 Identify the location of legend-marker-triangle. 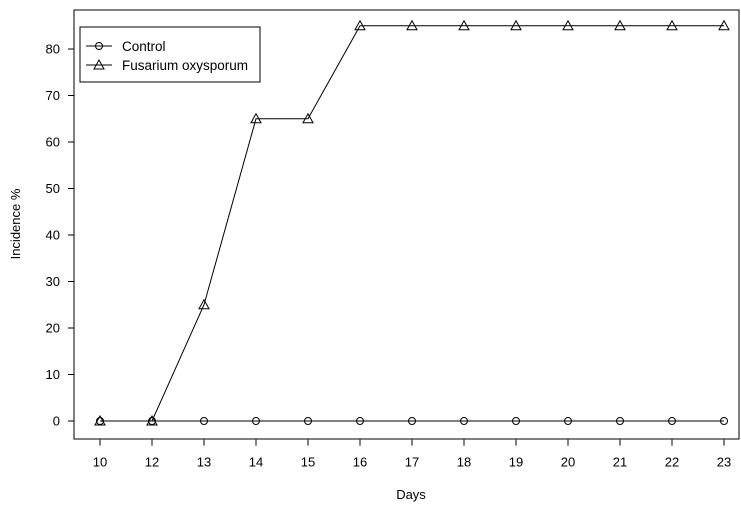
(99, 64).